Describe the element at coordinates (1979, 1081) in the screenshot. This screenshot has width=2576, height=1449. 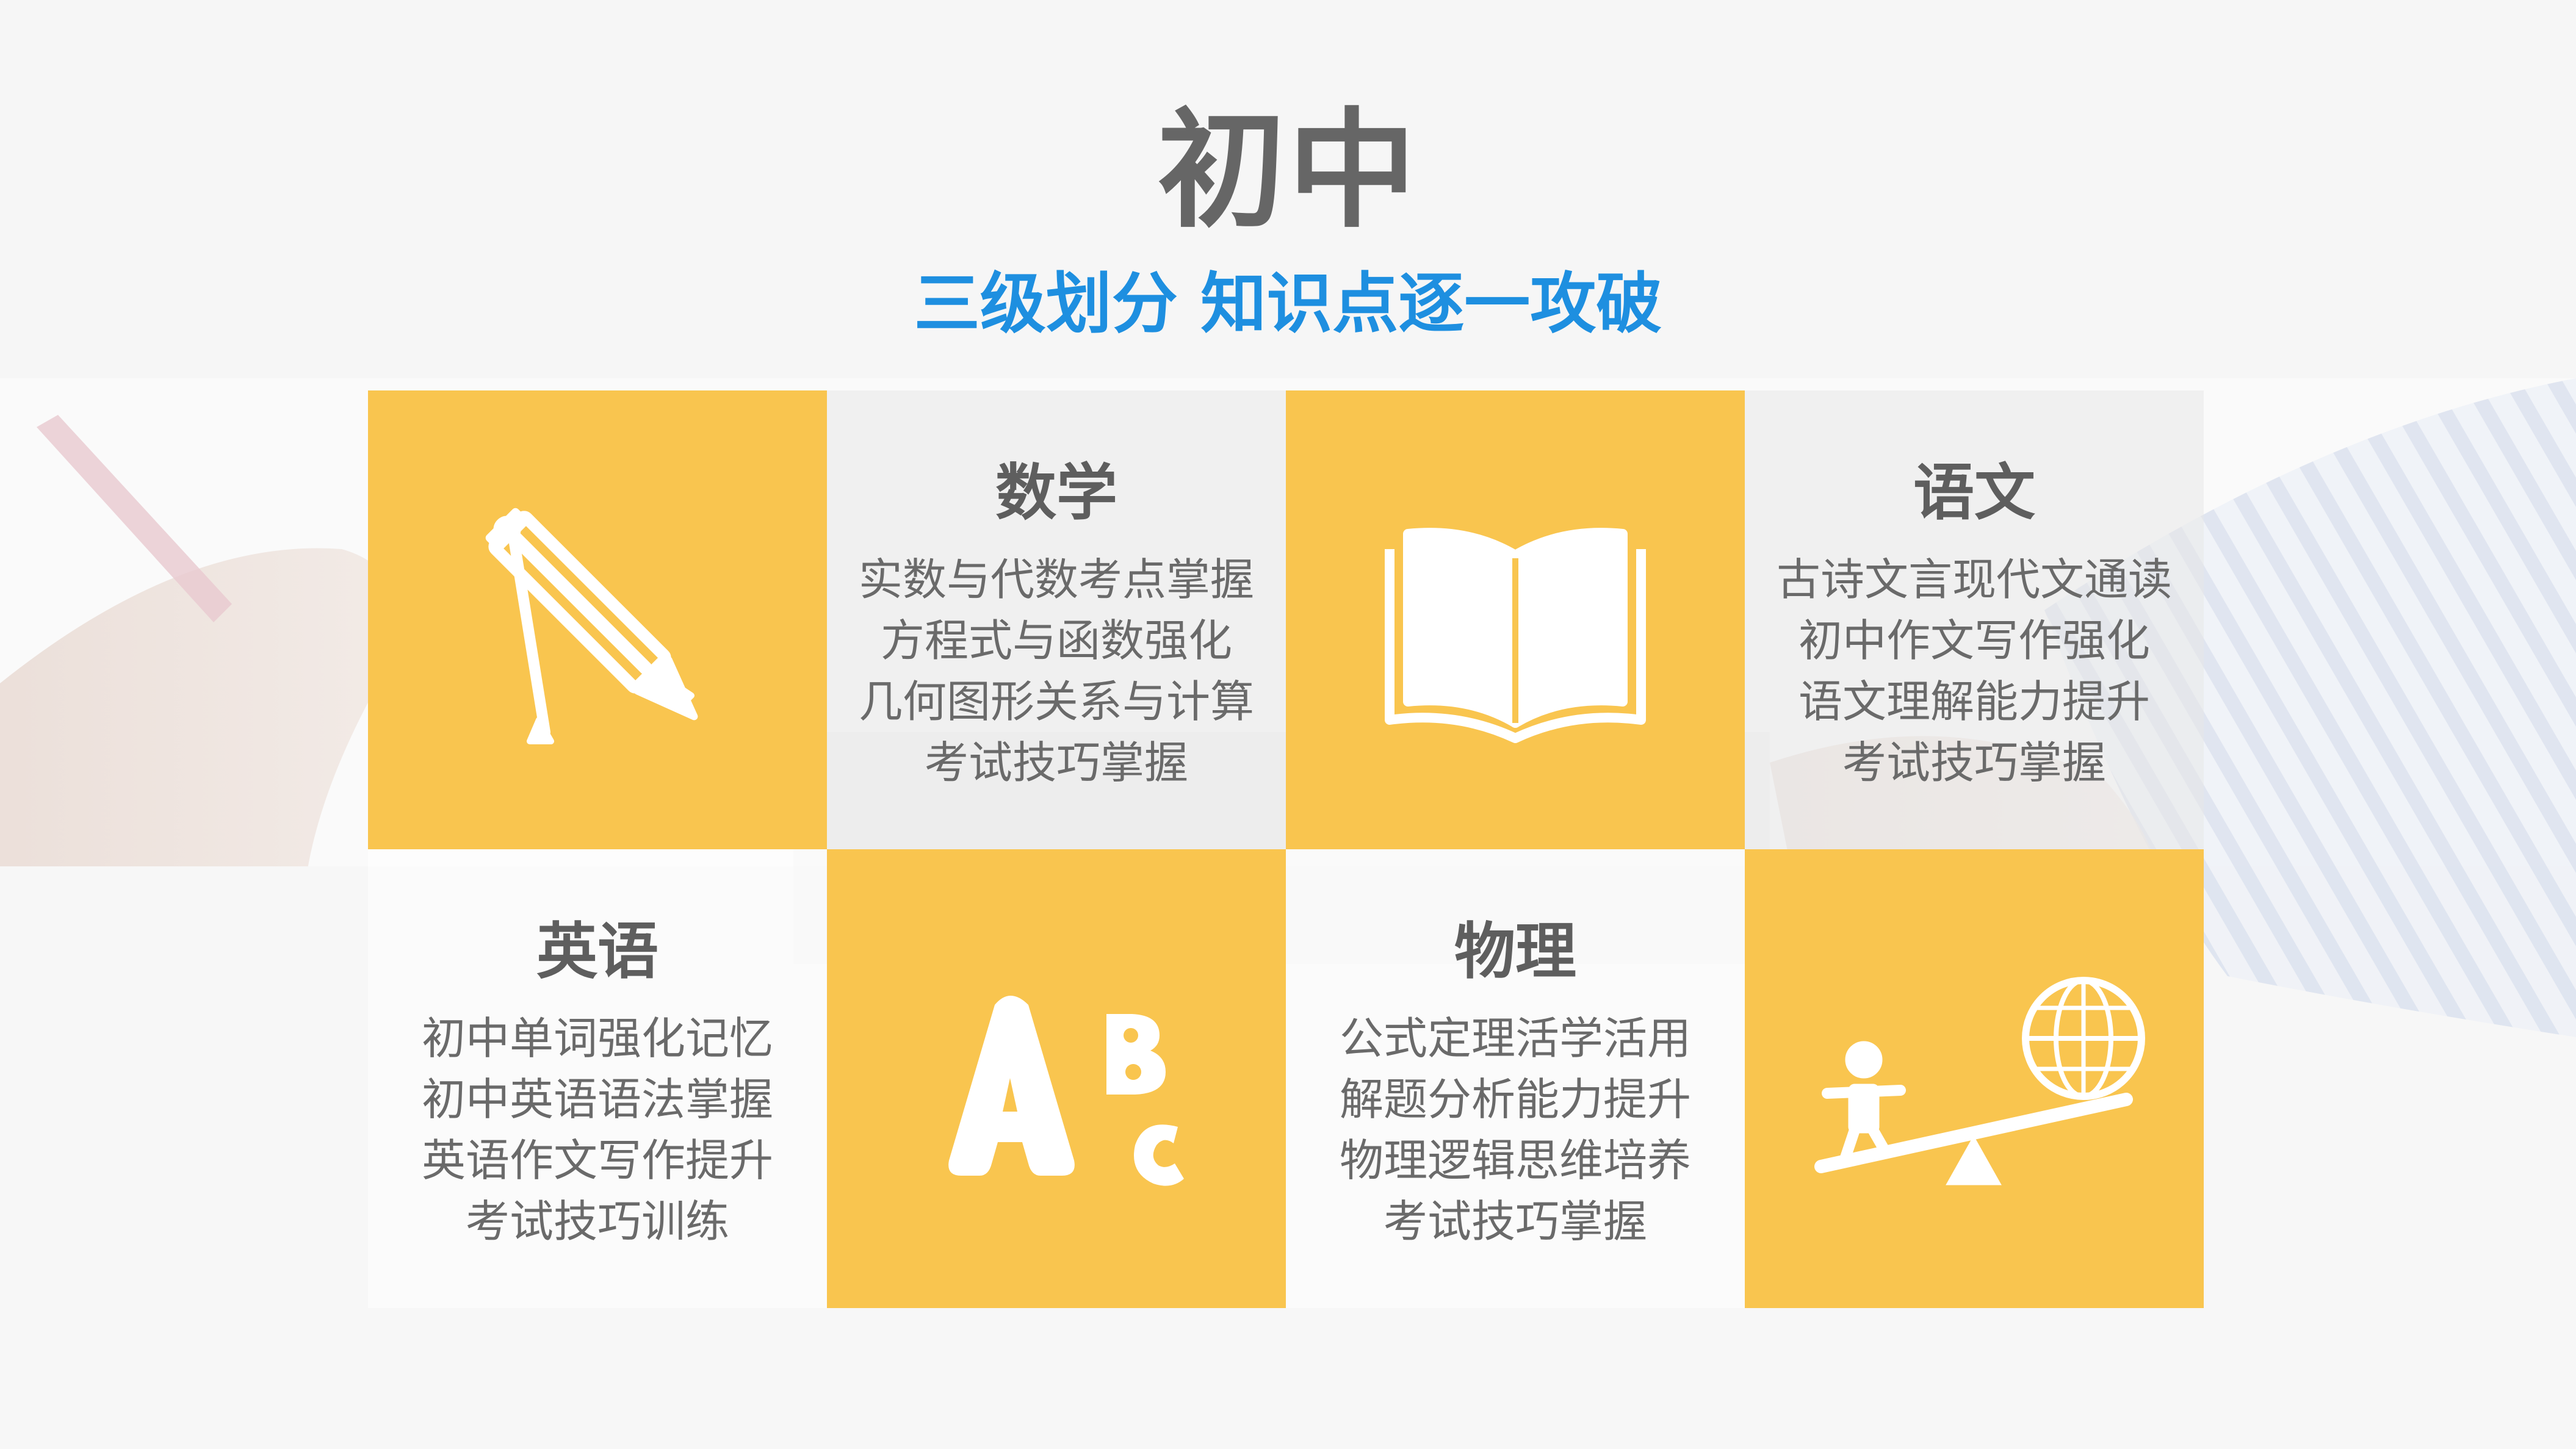
I see `seesaw-globe-icon` at that location.